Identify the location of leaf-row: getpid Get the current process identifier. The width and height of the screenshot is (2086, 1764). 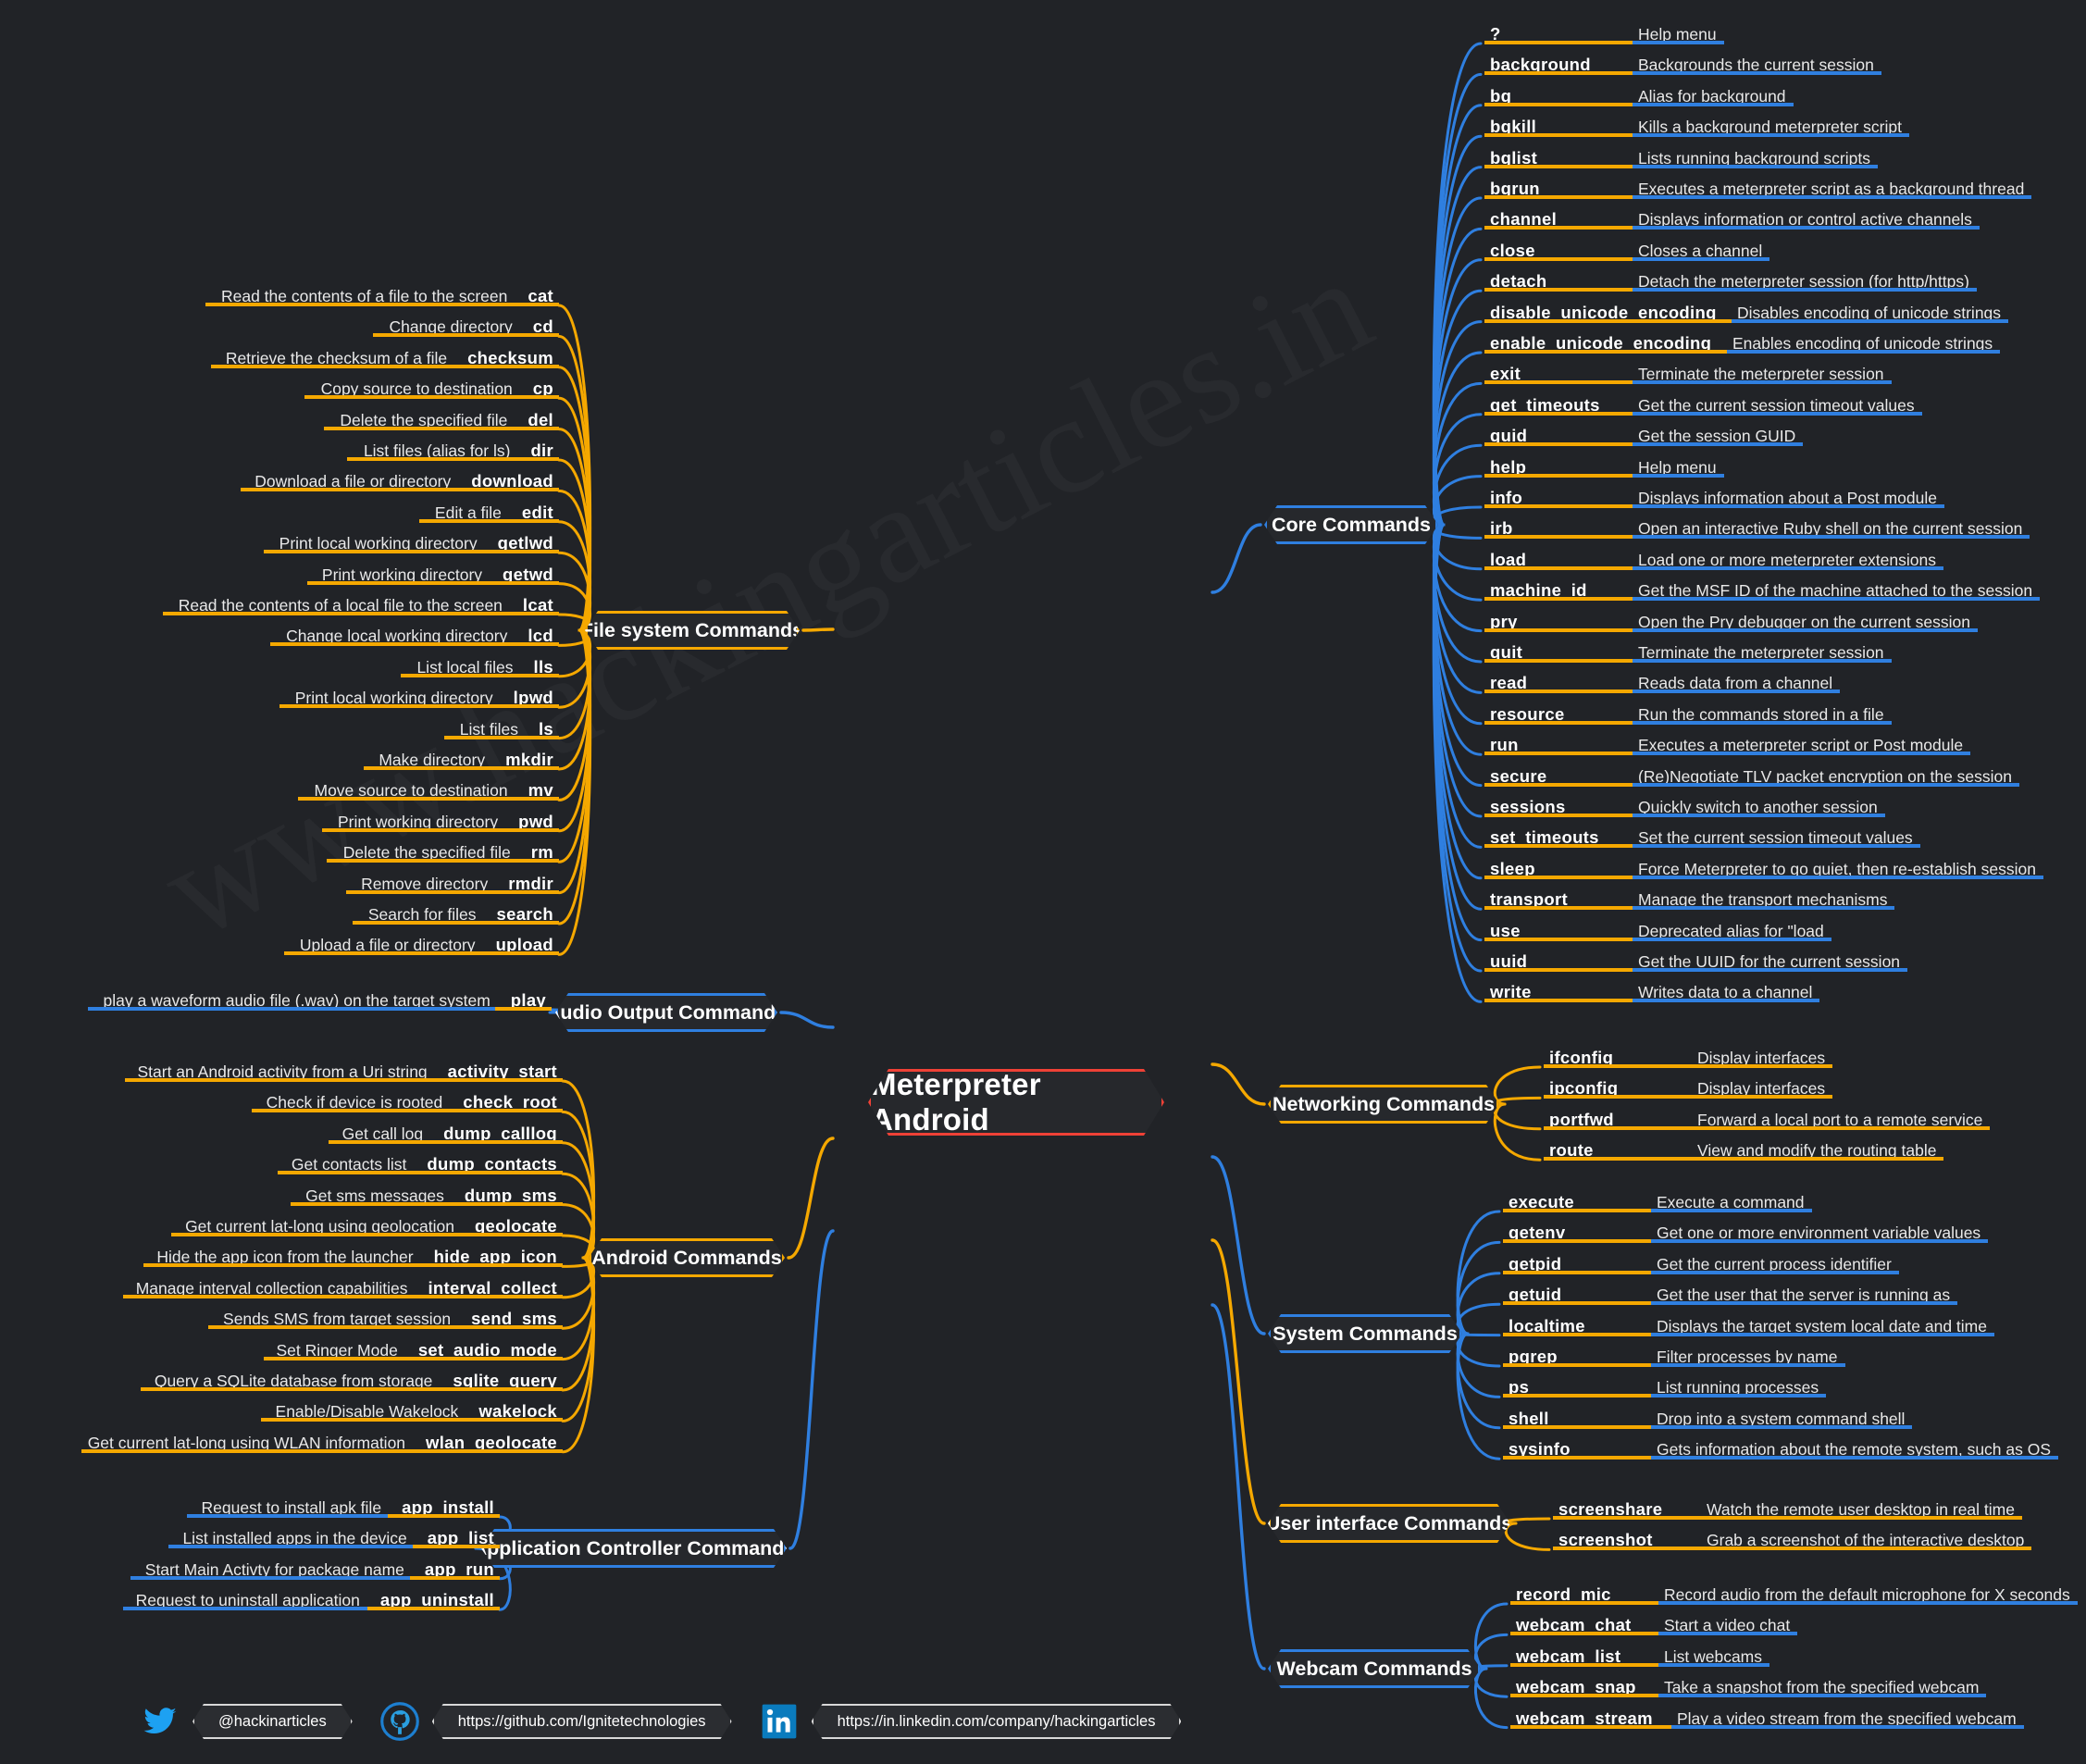
(1701, 1258).